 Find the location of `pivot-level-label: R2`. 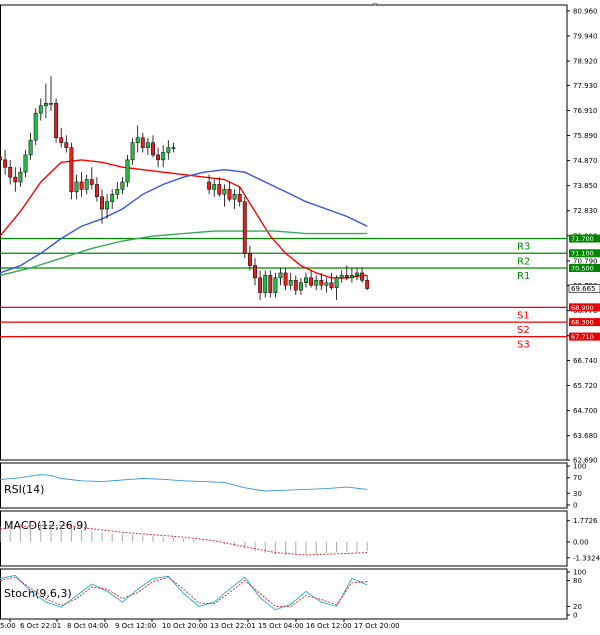

pivot-level-label: R2 is located at coordinates (523, 261).